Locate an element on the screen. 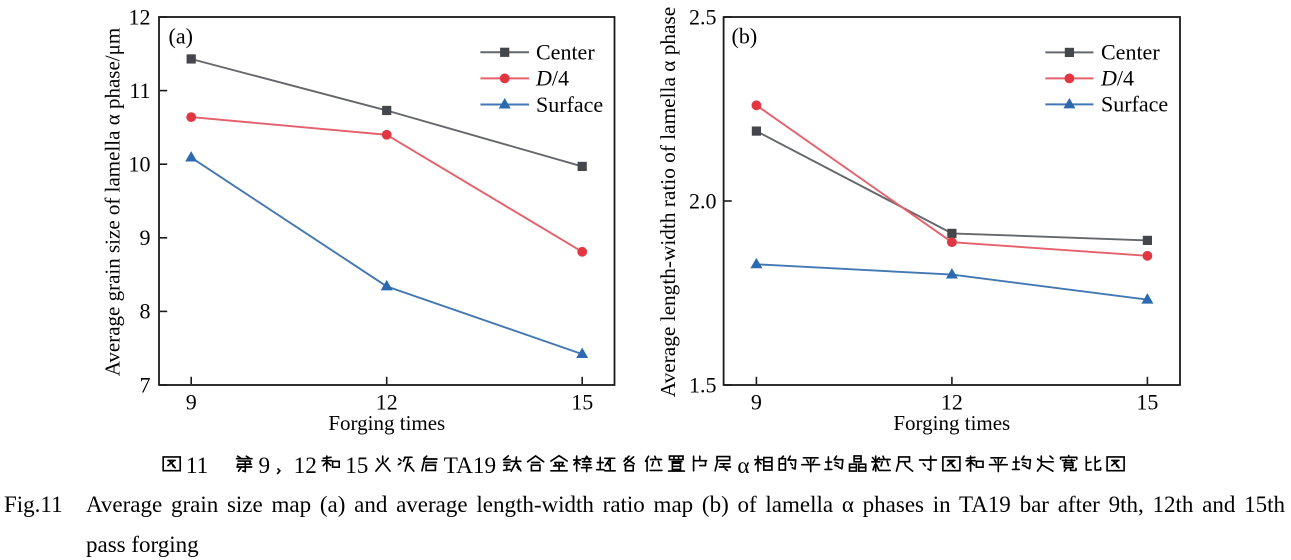 Image resolution: width=1291 pixels, height=560 pixels. svg-text:Average grain size of lamella: Average grain size of lamella α phase/μm is located at coordinates (113, 202).